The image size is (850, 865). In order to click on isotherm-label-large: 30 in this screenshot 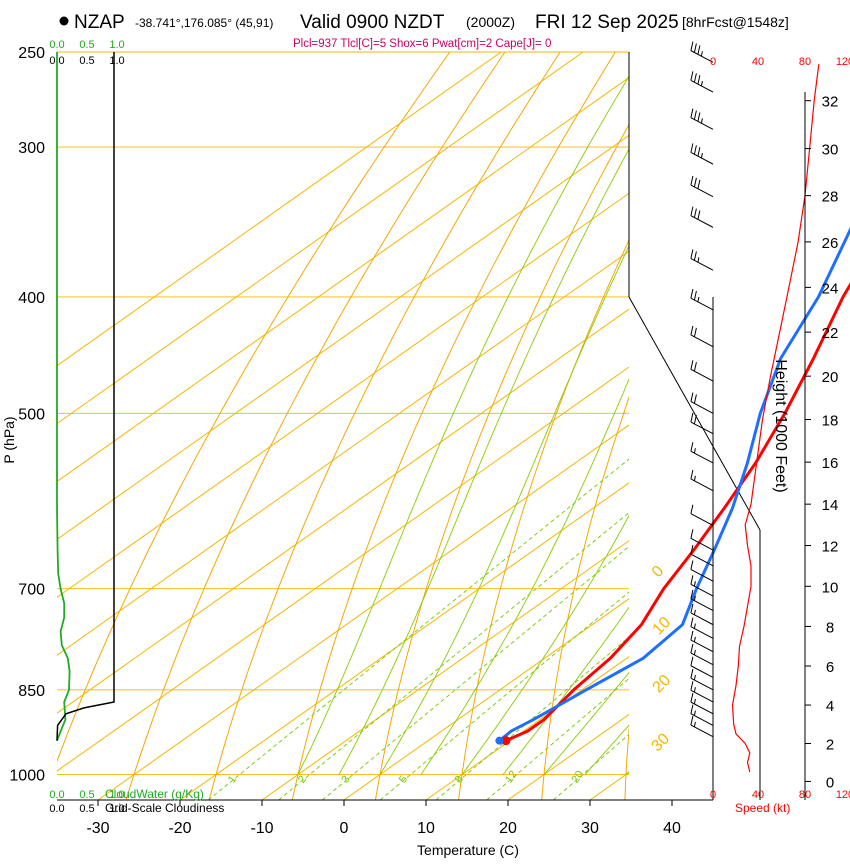, I will do `click(660, 742)`.